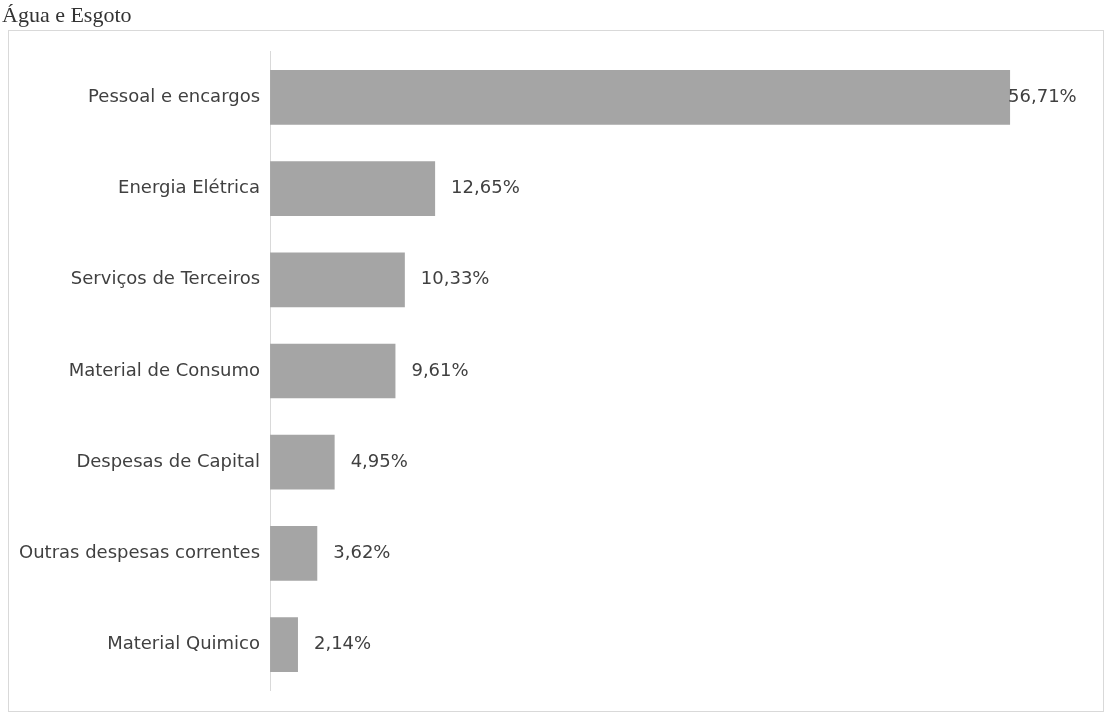 Image resolution: width=1106 pixels, height=713 pixels. What do you see at coordinates (184, 643) in the screenshot?
I see `y-tick-label: Material Quimico` at bounding box center [184, 643].